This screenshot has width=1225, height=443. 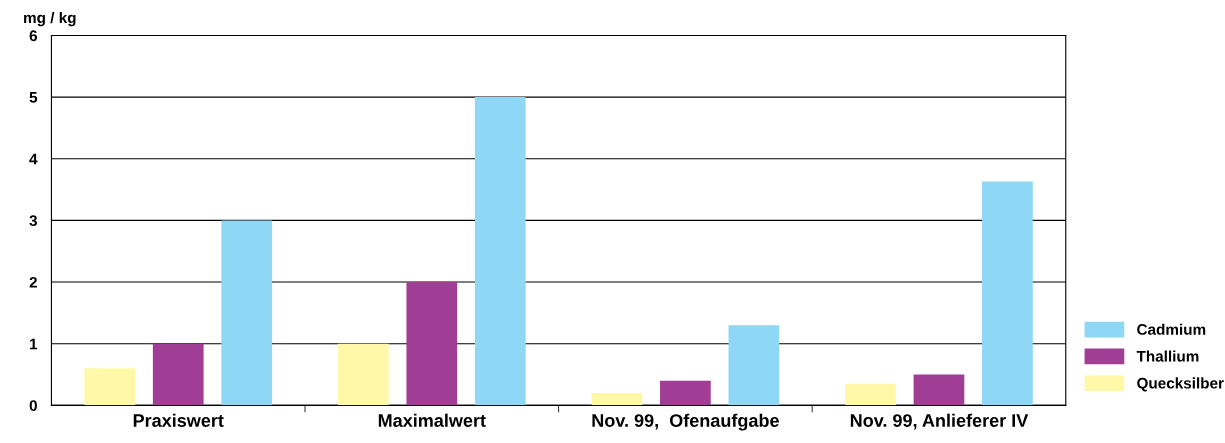 I want to click on y-tick-label: 2, so click(x=33, y=282).